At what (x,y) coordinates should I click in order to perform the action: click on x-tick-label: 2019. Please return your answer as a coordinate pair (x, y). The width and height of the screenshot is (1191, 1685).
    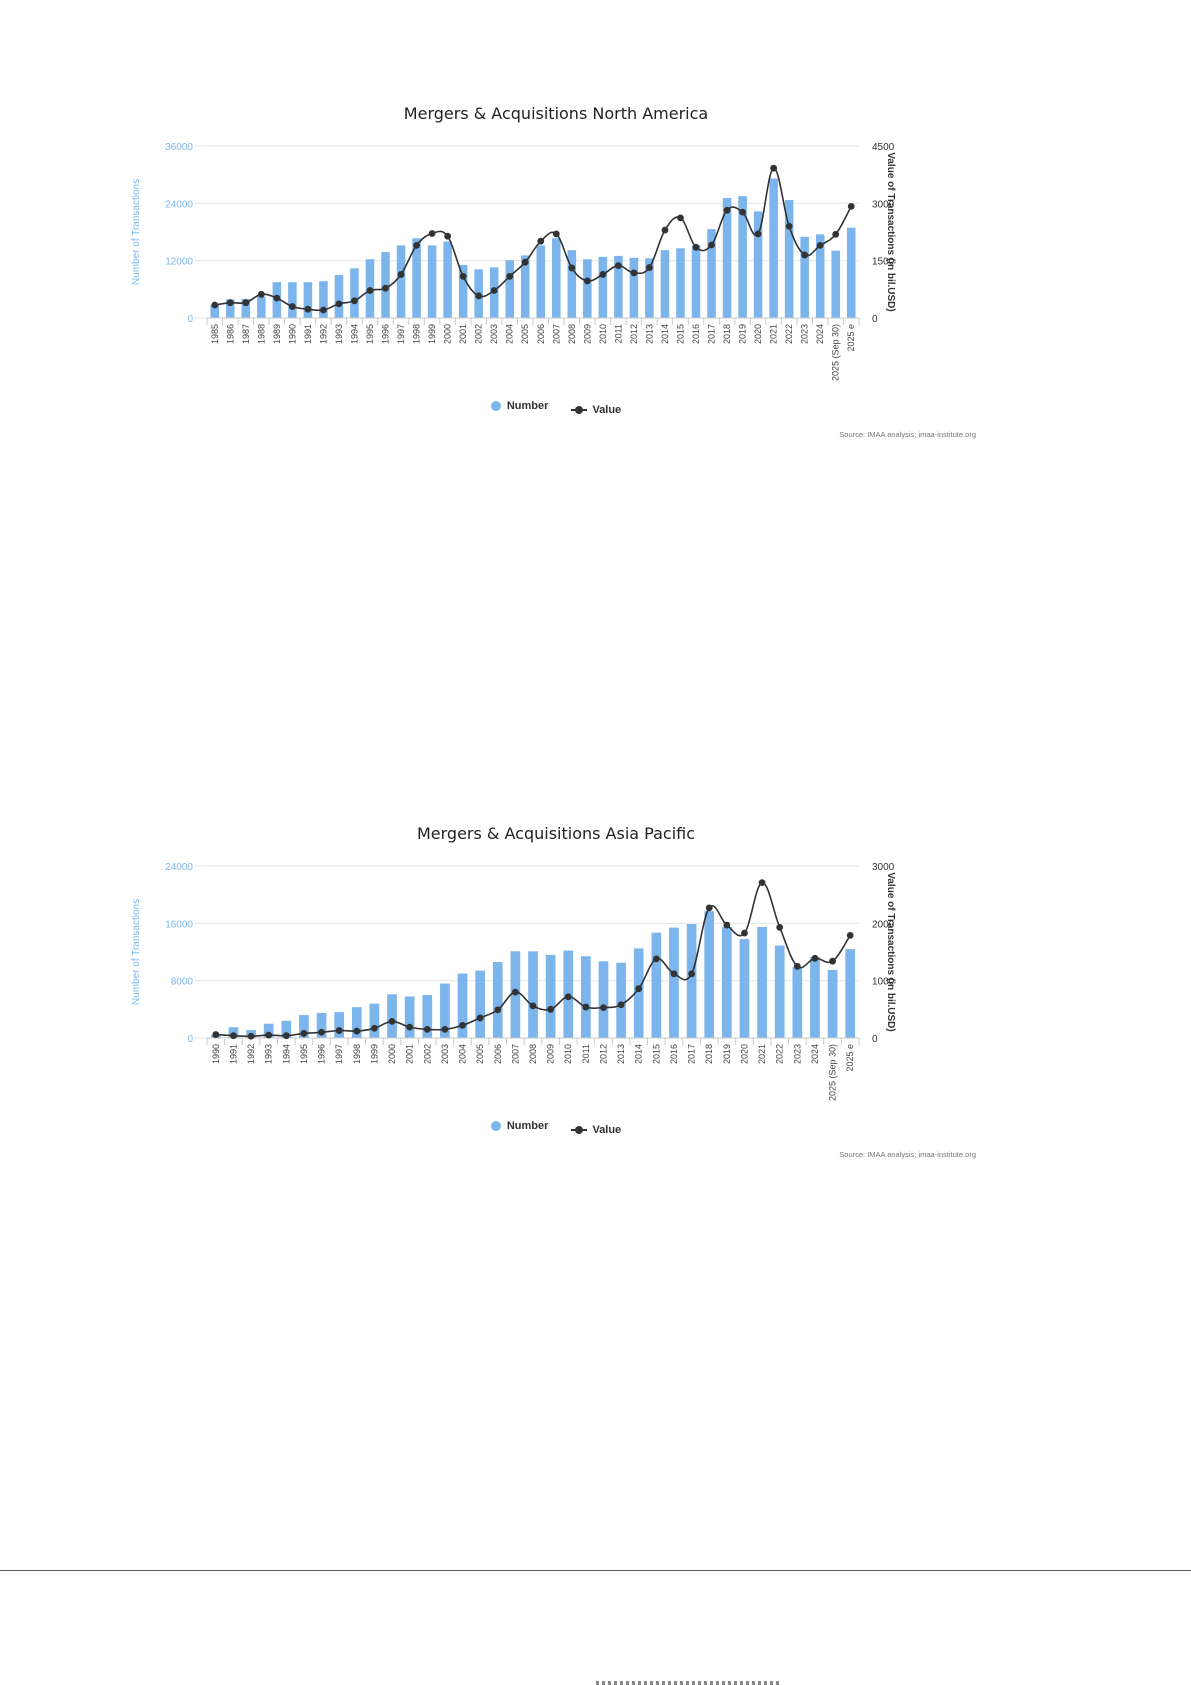
    Looking at the image, I should click on (727, 1054).